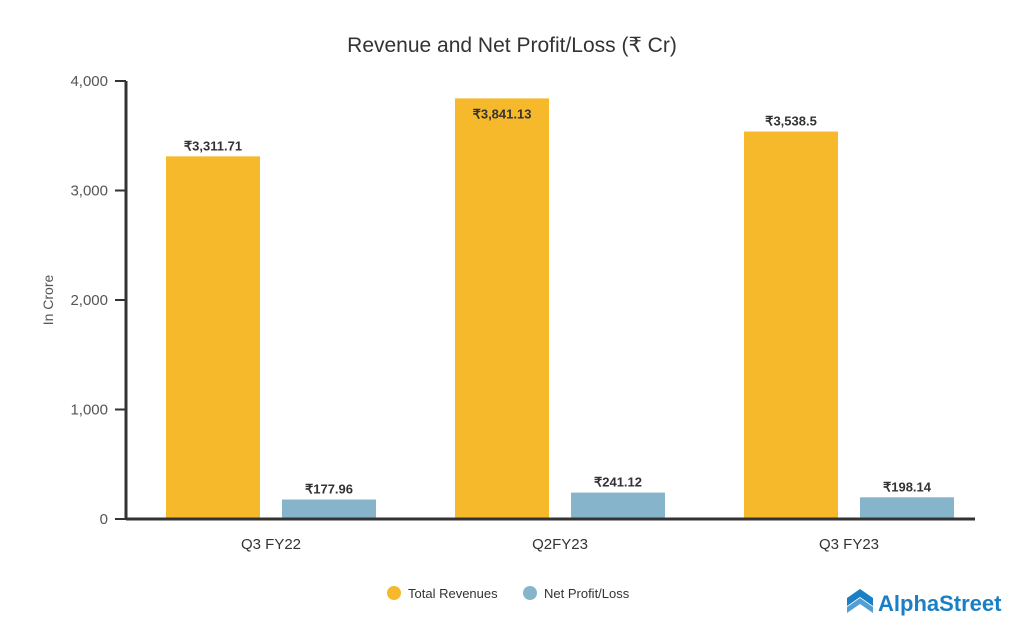  What do you see at coordinates (48, 300) in the screenshot?
I see `y-axis-label: In Crore` at bounding box center [48, 300].